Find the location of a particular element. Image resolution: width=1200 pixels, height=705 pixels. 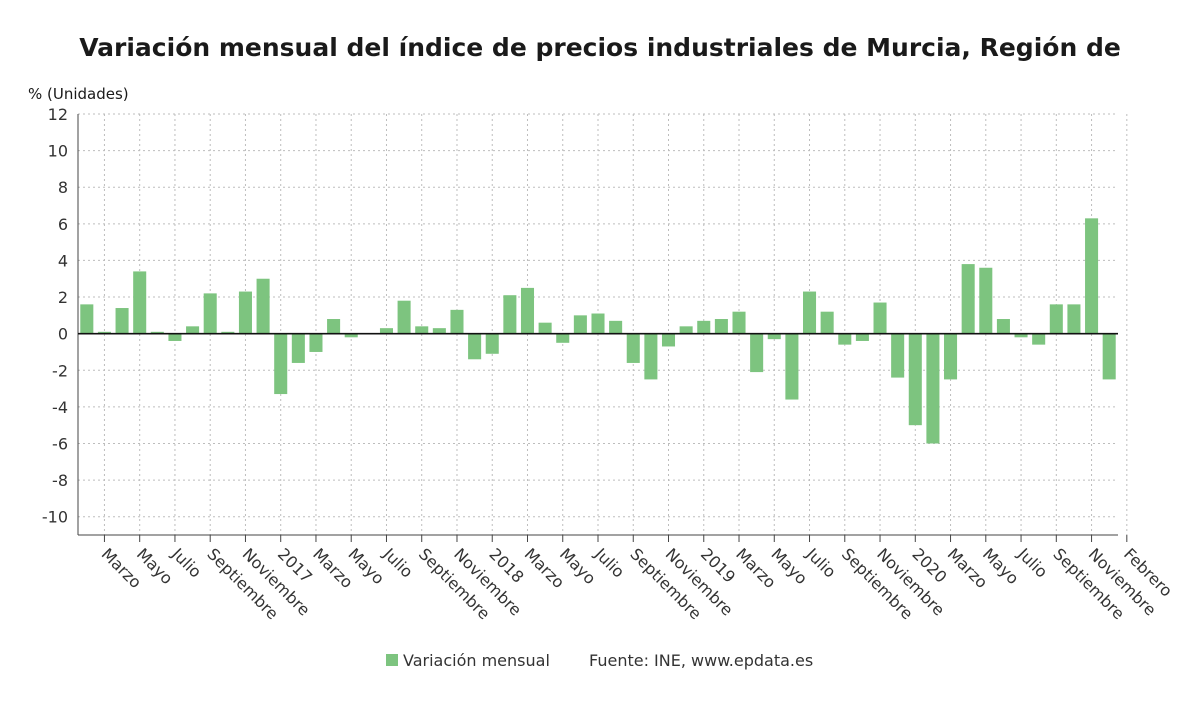

y-tick-label: -10 is located at coordinates (55, 517).